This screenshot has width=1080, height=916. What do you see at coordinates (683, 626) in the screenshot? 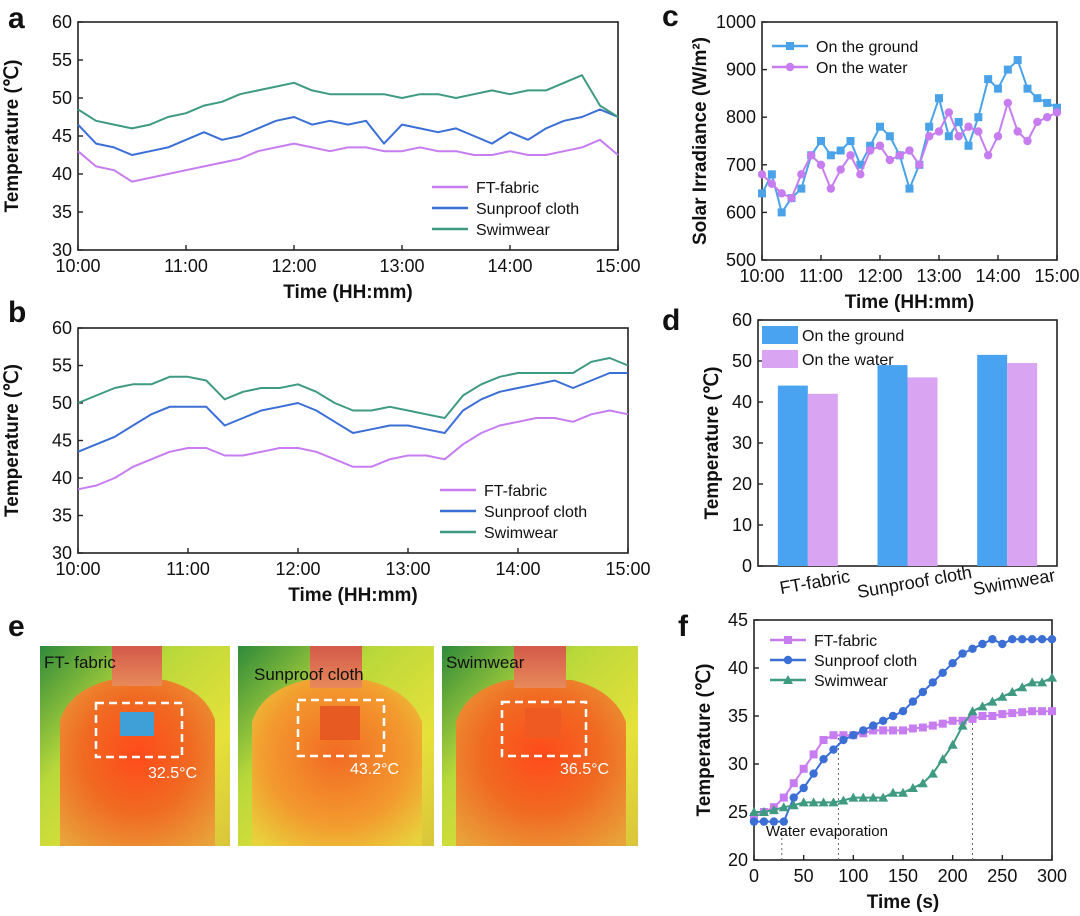
I see `panel-f-letter: f` at bounding box center [683, 626].